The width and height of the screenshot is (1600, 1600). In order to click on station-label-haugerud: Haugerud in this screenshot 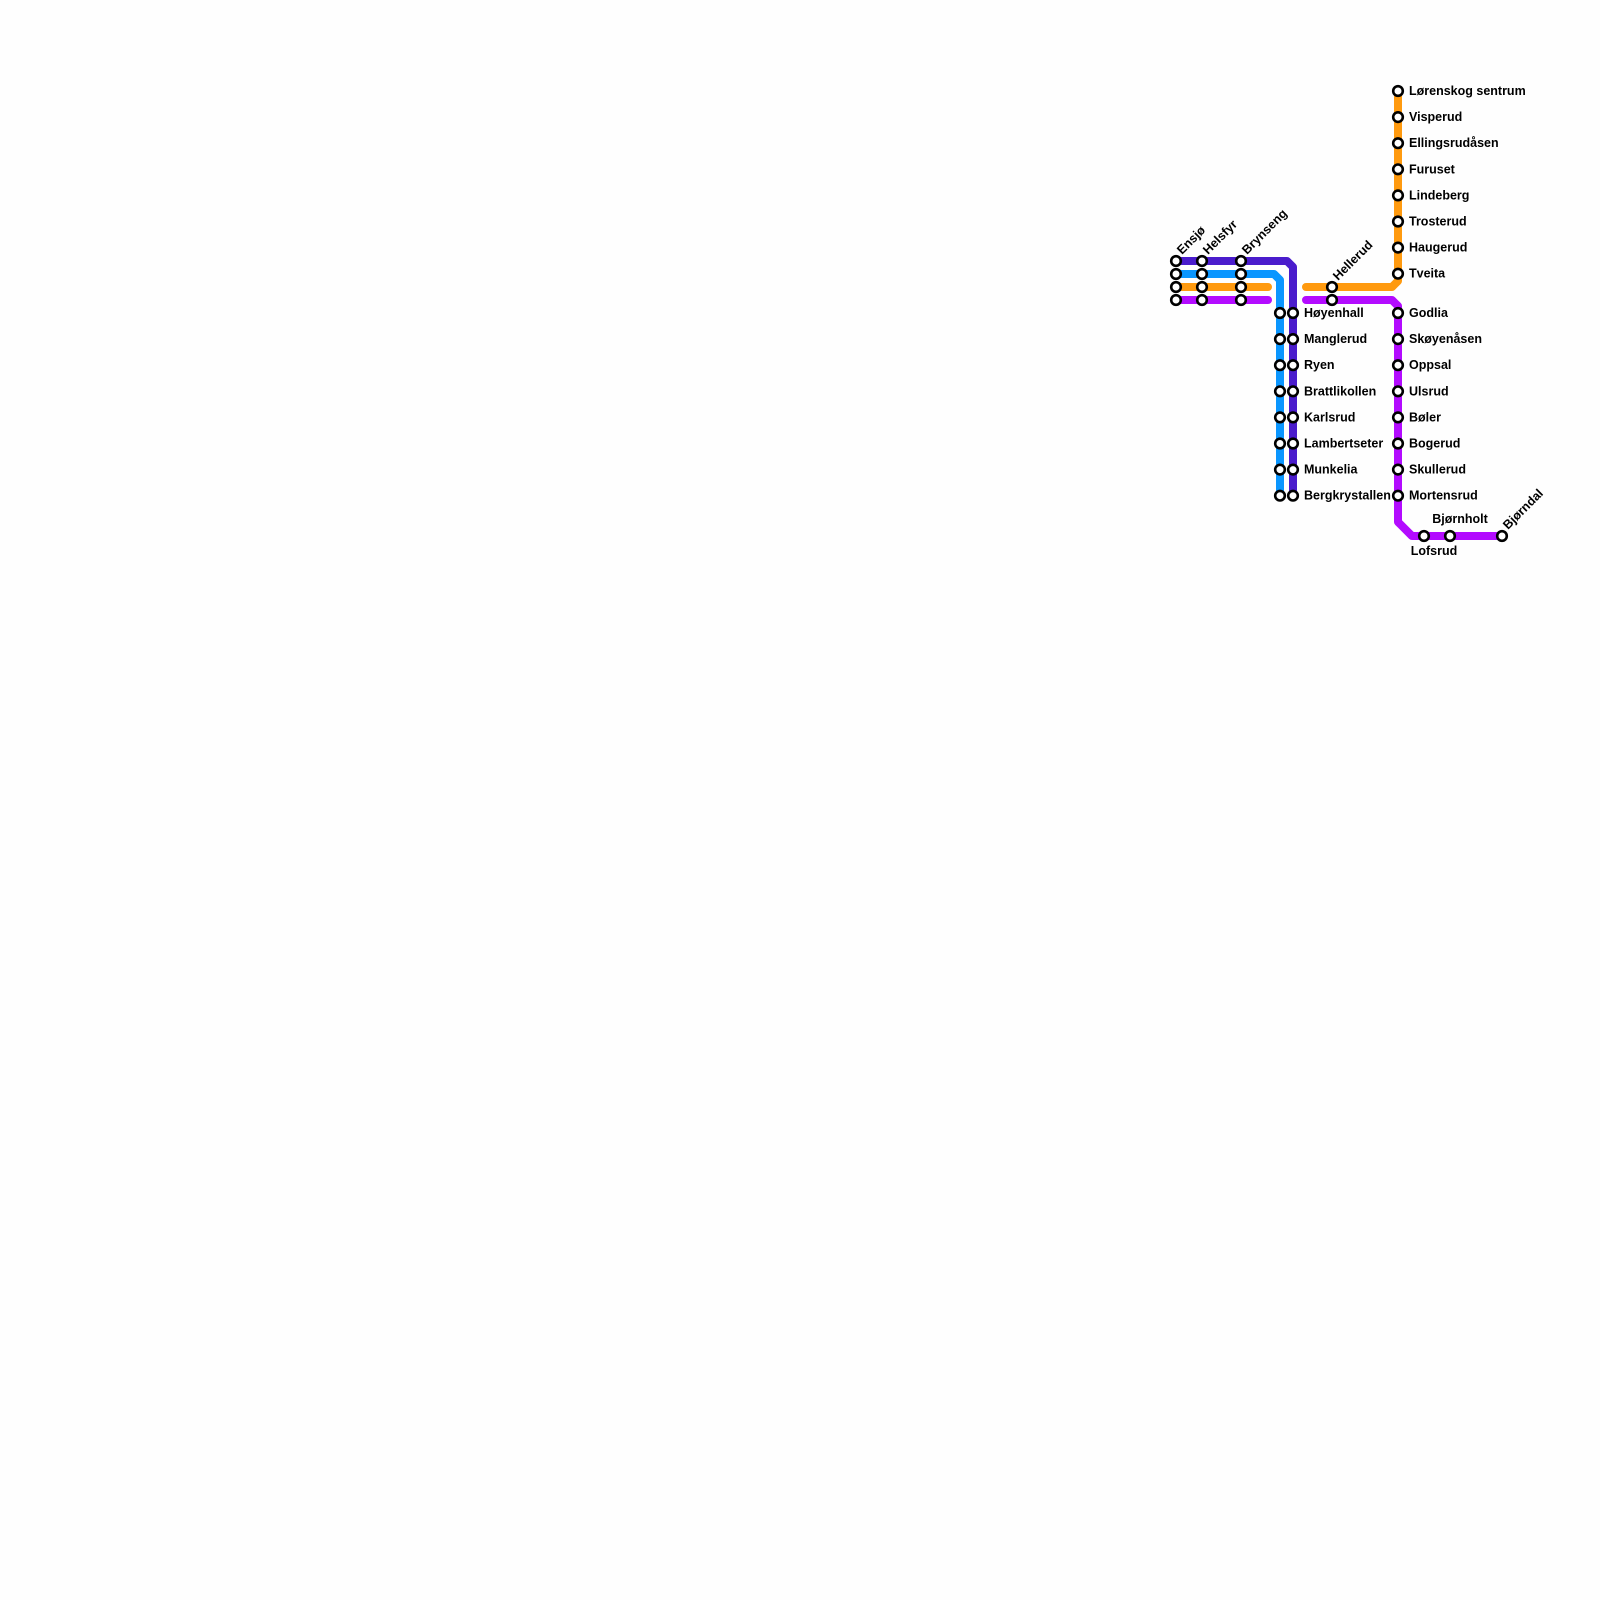, I will do `click(1438, 248)`.